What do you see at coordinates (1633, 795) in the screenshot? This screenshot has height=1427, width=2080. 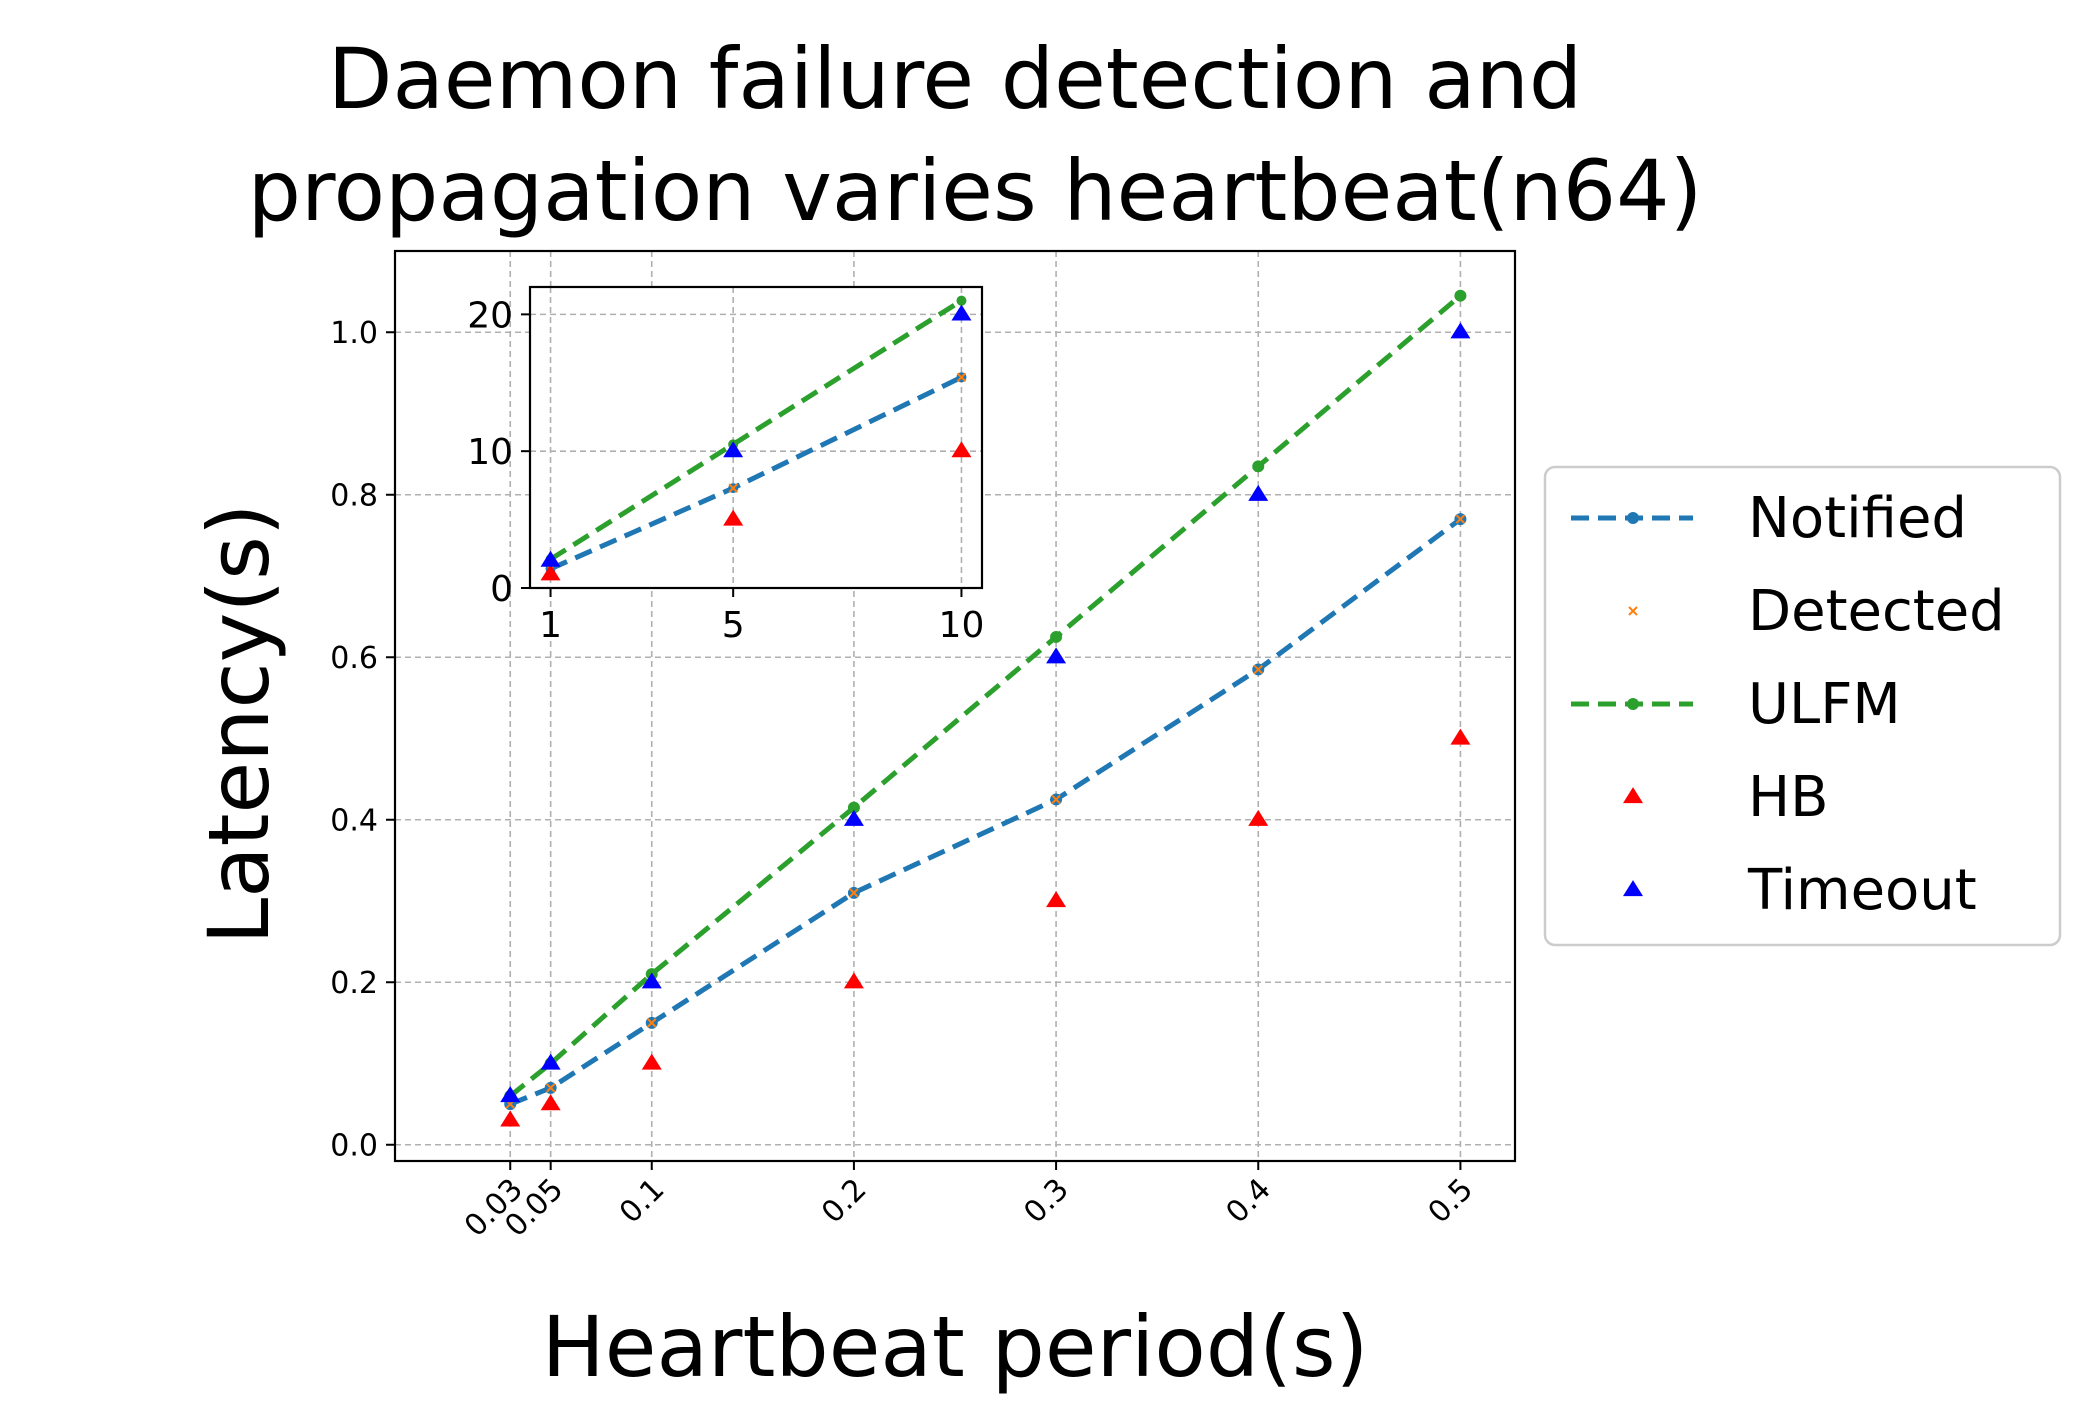 I see `legend-hb-marker` at bounding box center [1633, 795].